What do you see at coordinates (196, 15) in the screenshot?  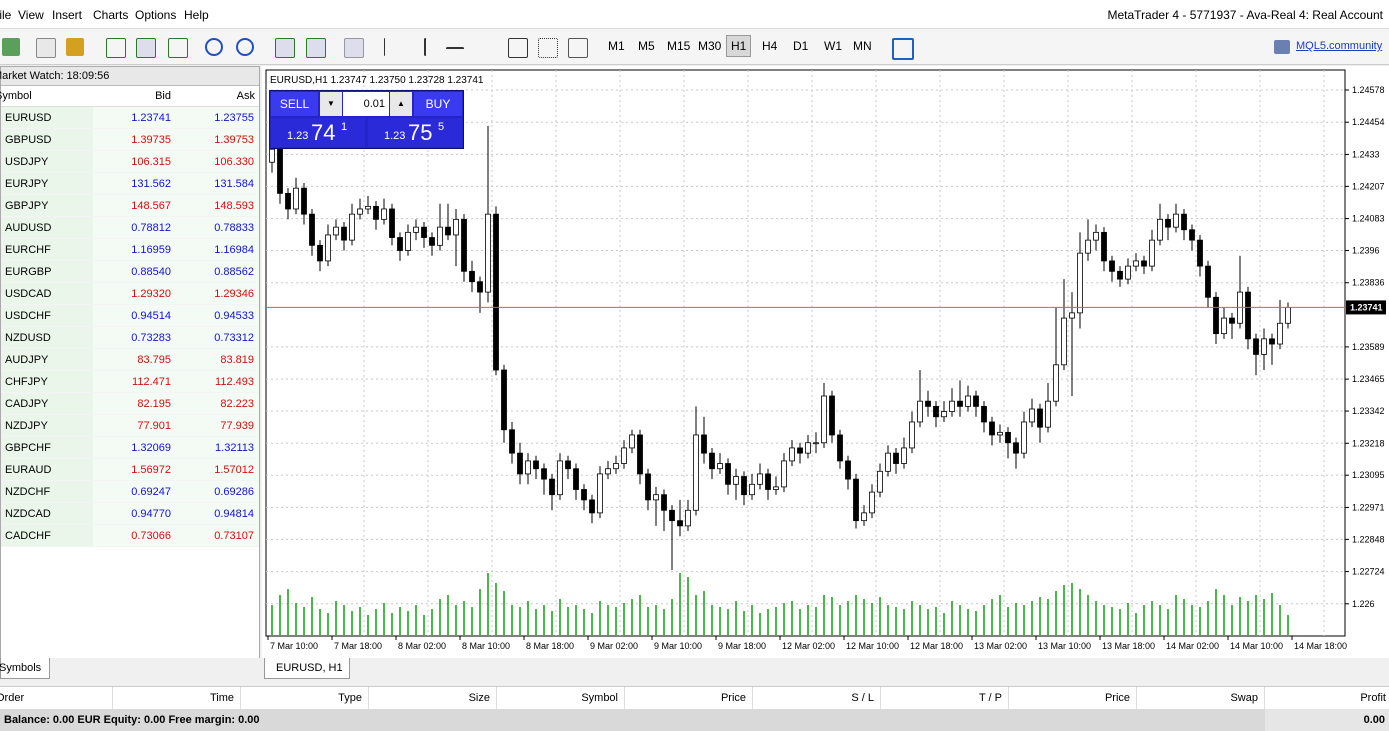 I see `menu-item: Help` at bounding box center [196, 15].